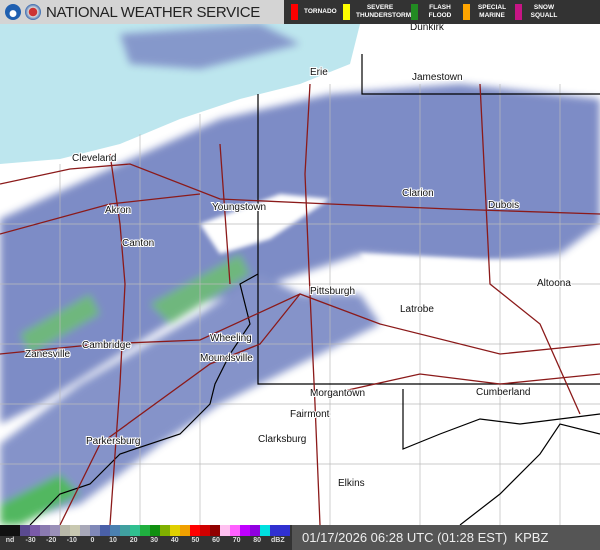  What do you see at coordinates (239, 207) in the screenshot?
I see `city-label: Youngstown` at bounding box center [239, 207].